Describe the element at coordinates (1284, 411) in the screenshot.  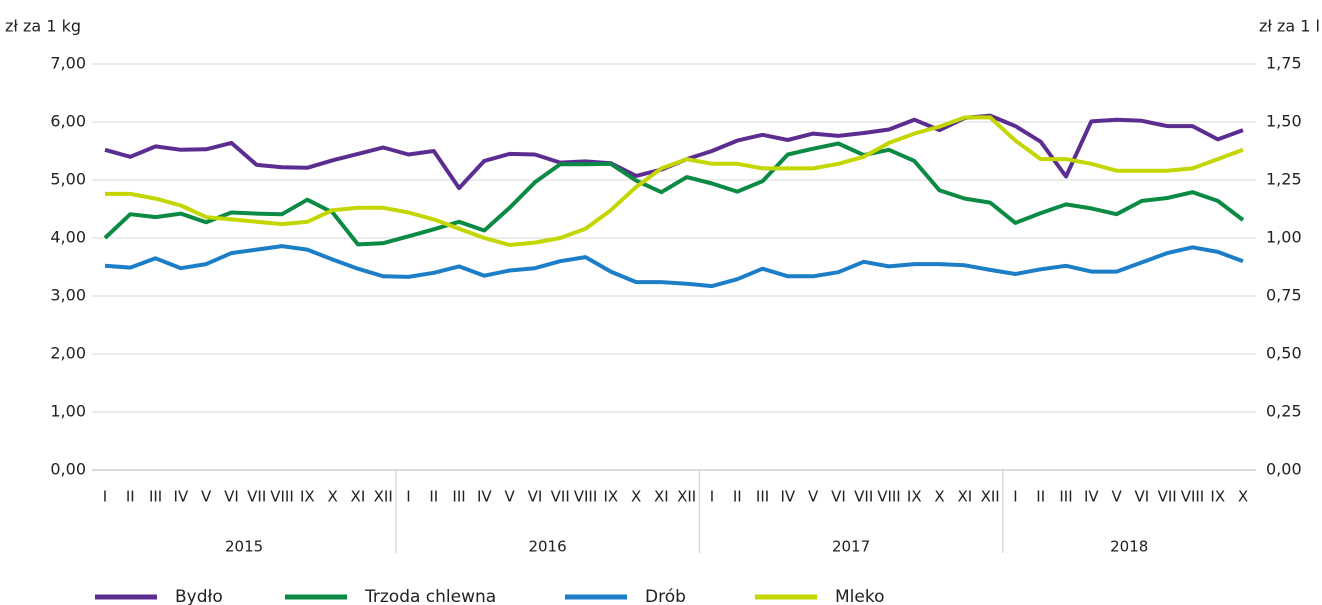
I see `y2-tick-label: 0,25` at that location.